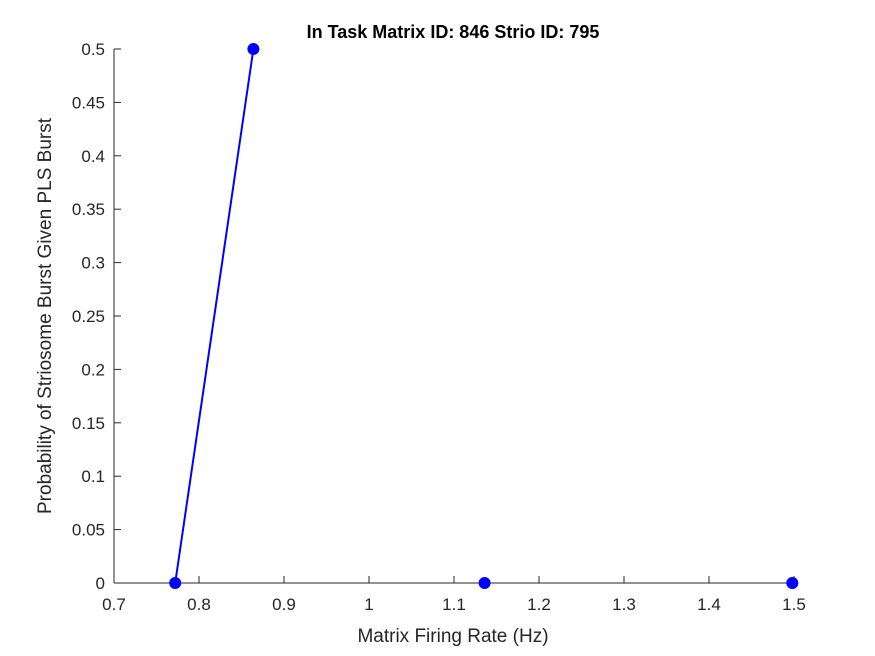 The image size is (875, 656). What do you see at coordinates (368, 604) in the screenshot?
I see `x-tick-label: 1` at bounding box center [368, 604].